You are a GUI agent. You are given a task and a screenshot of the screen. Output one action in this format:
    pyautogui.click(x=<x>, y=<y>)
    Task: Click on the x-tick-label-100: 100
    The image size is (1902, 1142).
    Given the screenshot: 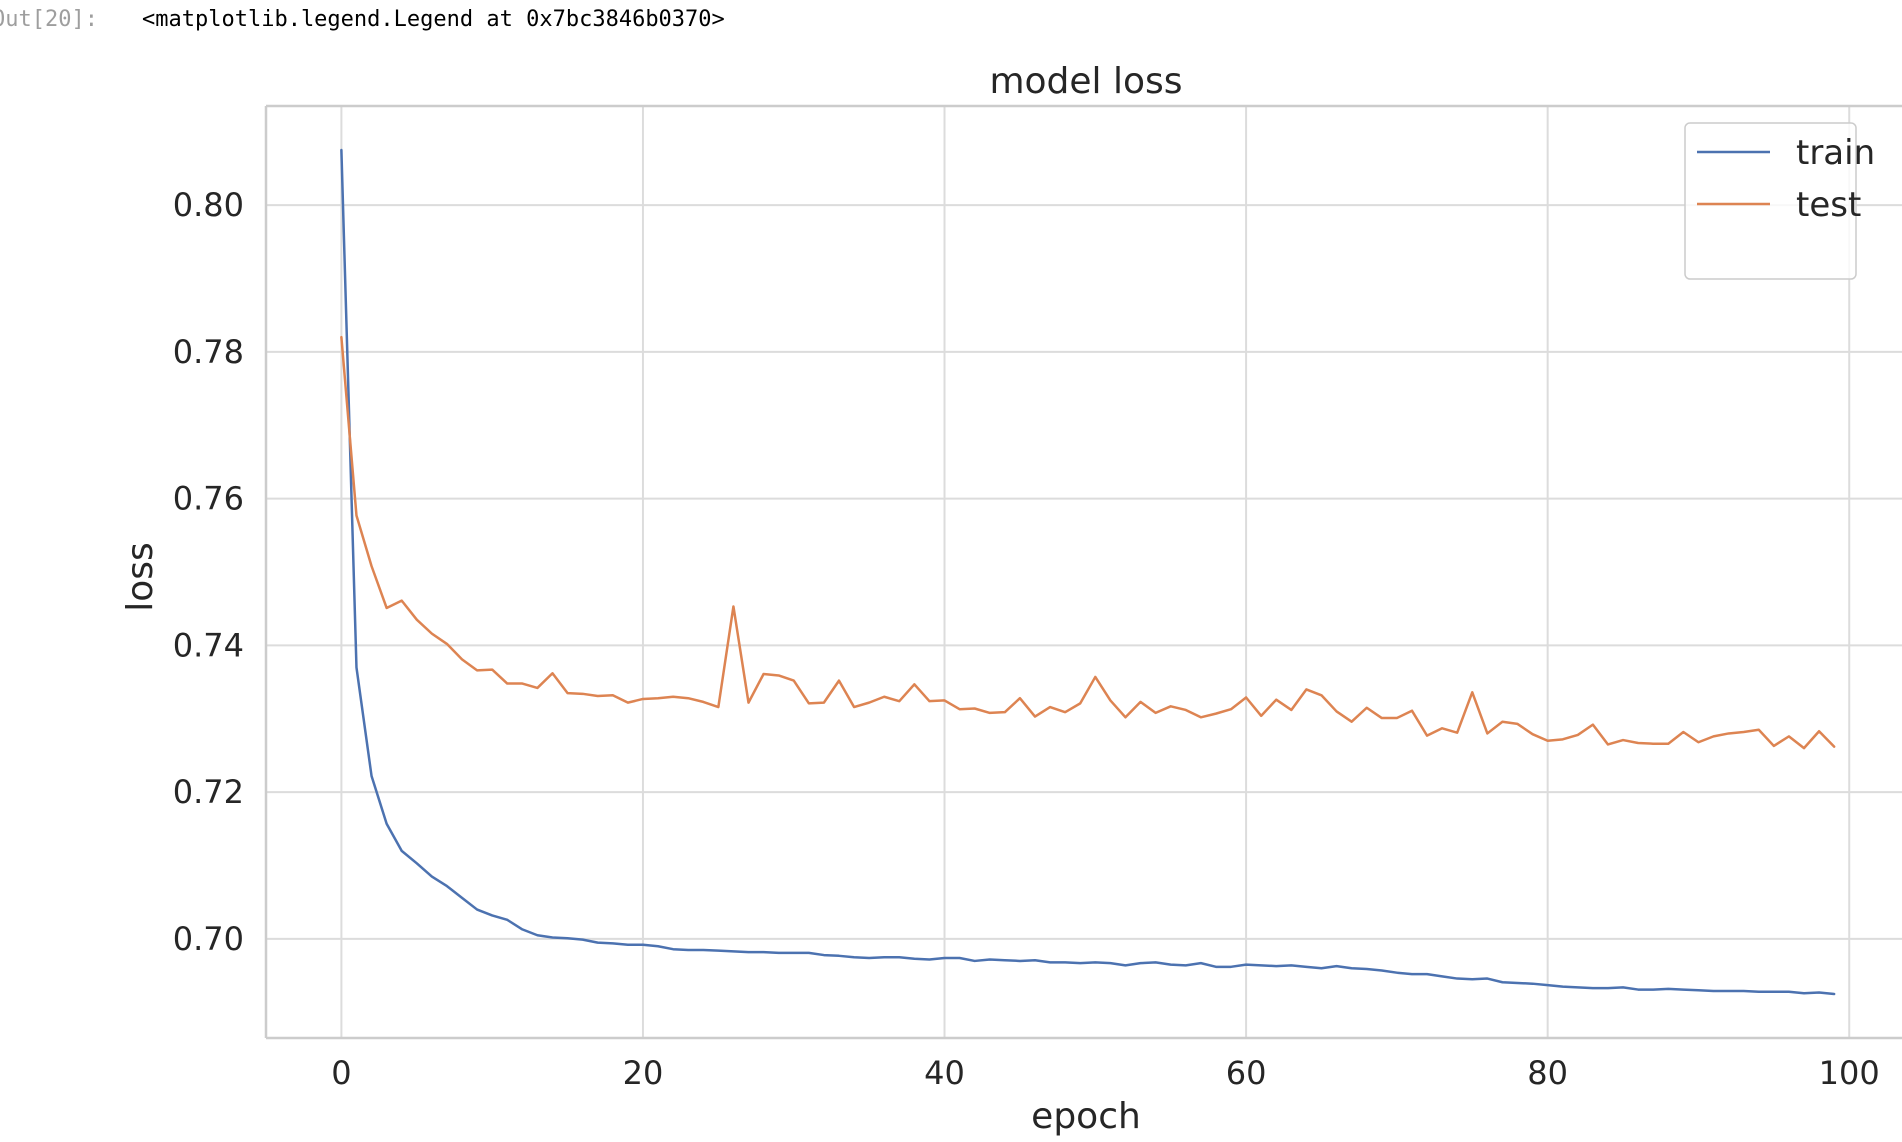 What is the action you would take?
    pyautogui.click(x=1849, y=1073)
    